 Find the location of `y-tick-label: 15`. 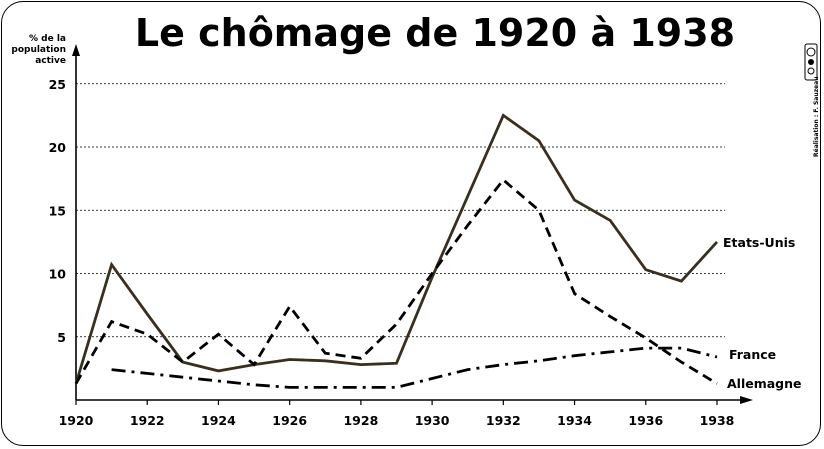

y-tick-label: 15 is located at coordinates (57, 210).